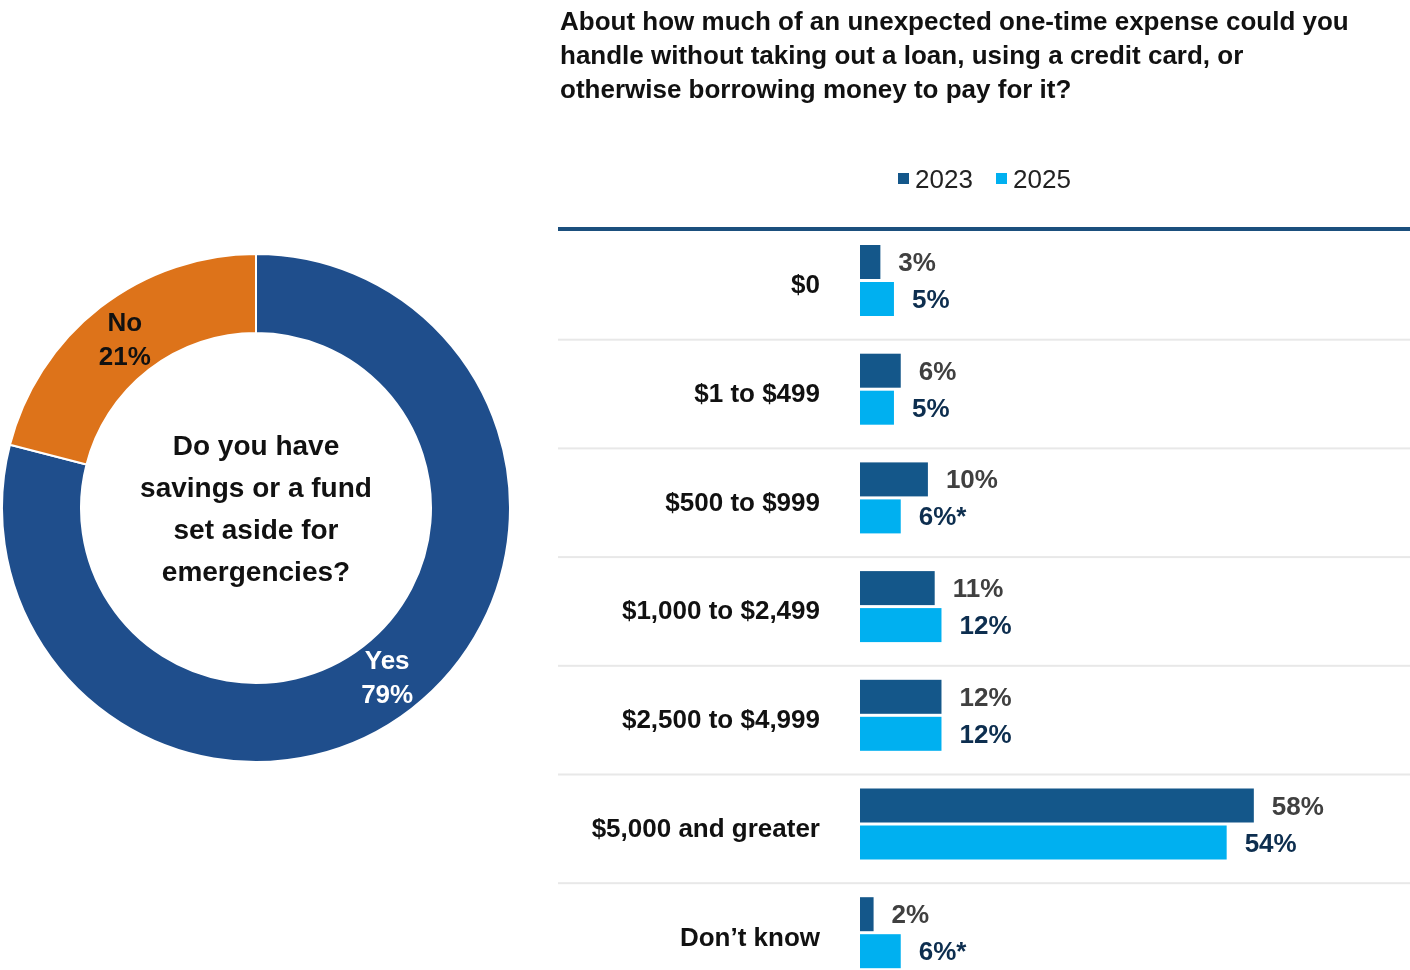 This screenshot has width=1410, height=970. Describe the element at coordinates (805, 284) in the screenshot. I see `y-tick-label: $0` at that location.